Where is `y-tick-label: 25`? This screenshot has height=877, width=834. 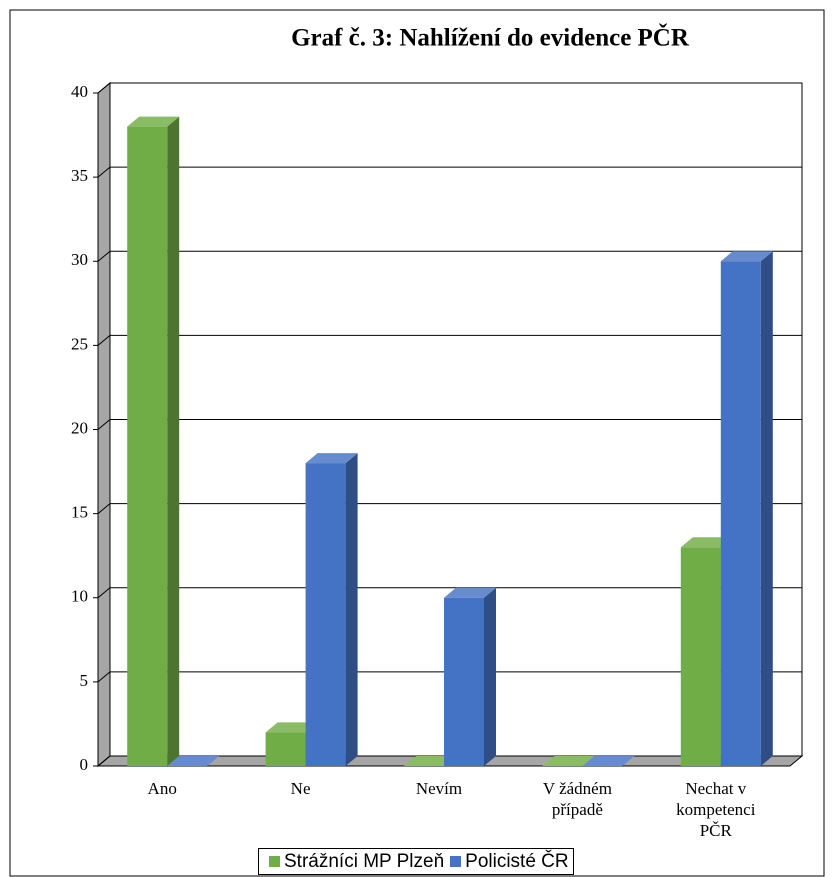 y-tick-label: 25 is located at coordinates (79, 343).